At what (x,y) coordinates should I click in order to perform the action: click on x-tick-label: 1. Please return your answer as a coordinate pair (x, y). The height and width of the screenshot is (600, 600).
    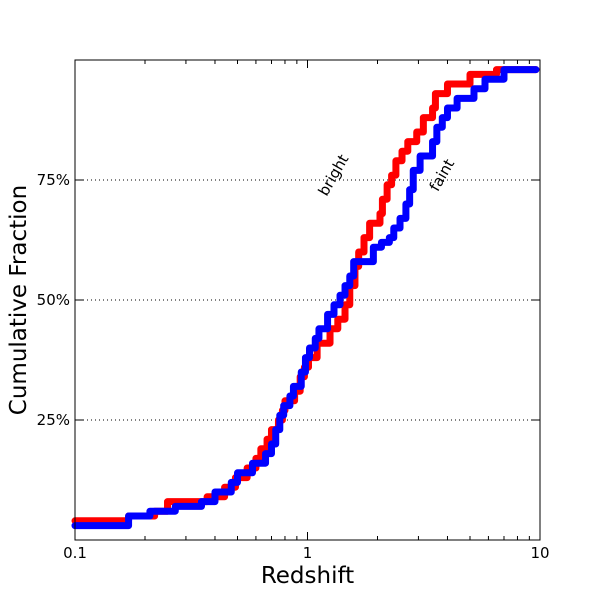
    Looking at the image, I should click on (308, 553).